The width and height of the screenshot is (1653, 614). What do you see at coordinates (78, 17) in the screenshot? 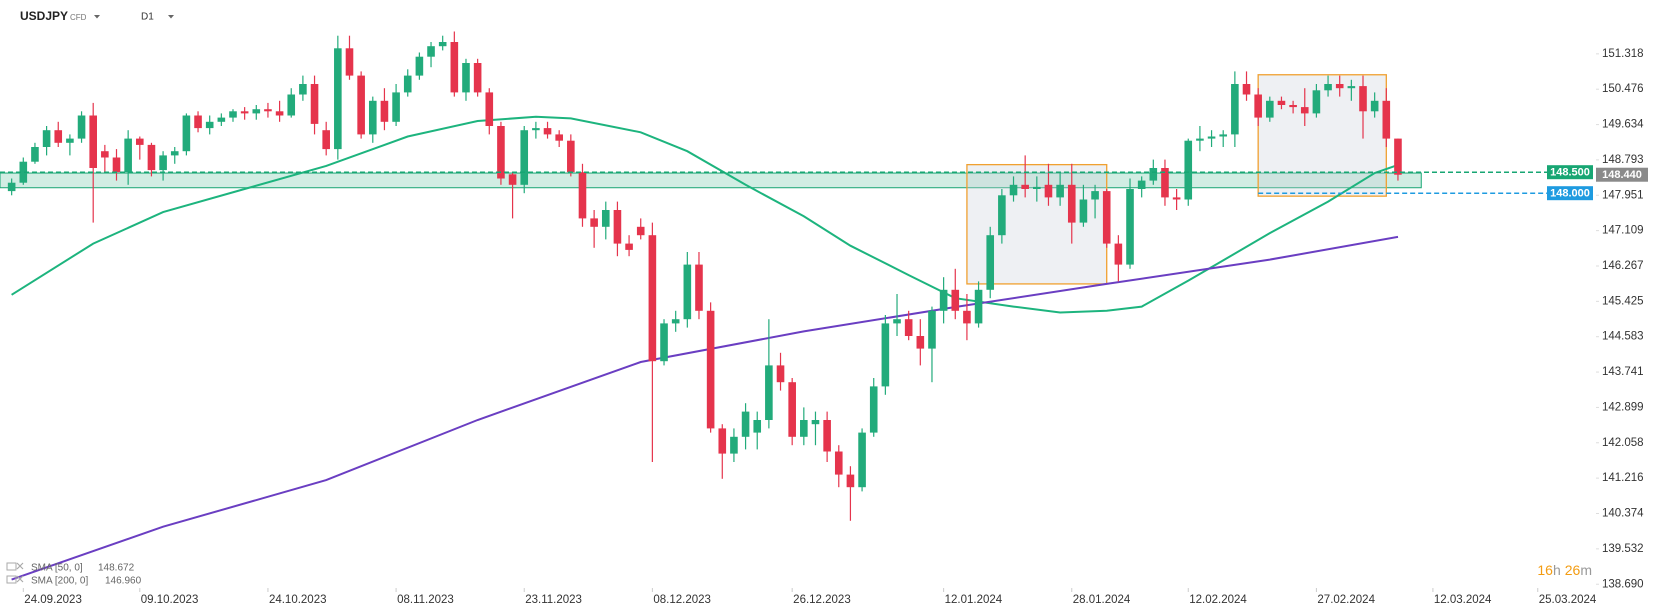
I see `symbol-type: CFD` at bounding box center [78, 17].